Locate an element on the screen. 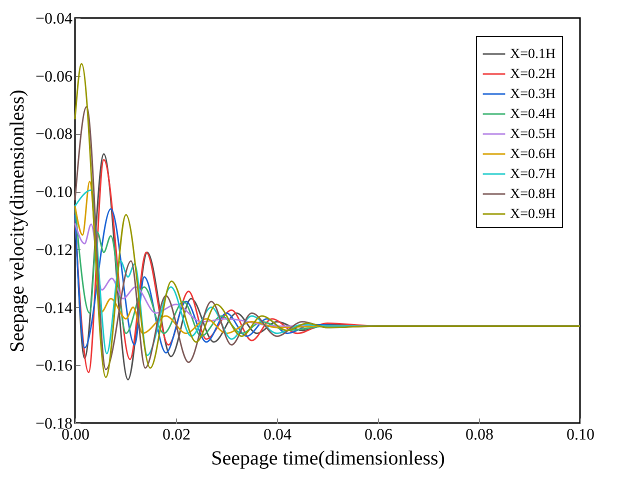 This screenshot has height=497, width=631. legend-label: X=0.3H is located at coordinates (533, 94).